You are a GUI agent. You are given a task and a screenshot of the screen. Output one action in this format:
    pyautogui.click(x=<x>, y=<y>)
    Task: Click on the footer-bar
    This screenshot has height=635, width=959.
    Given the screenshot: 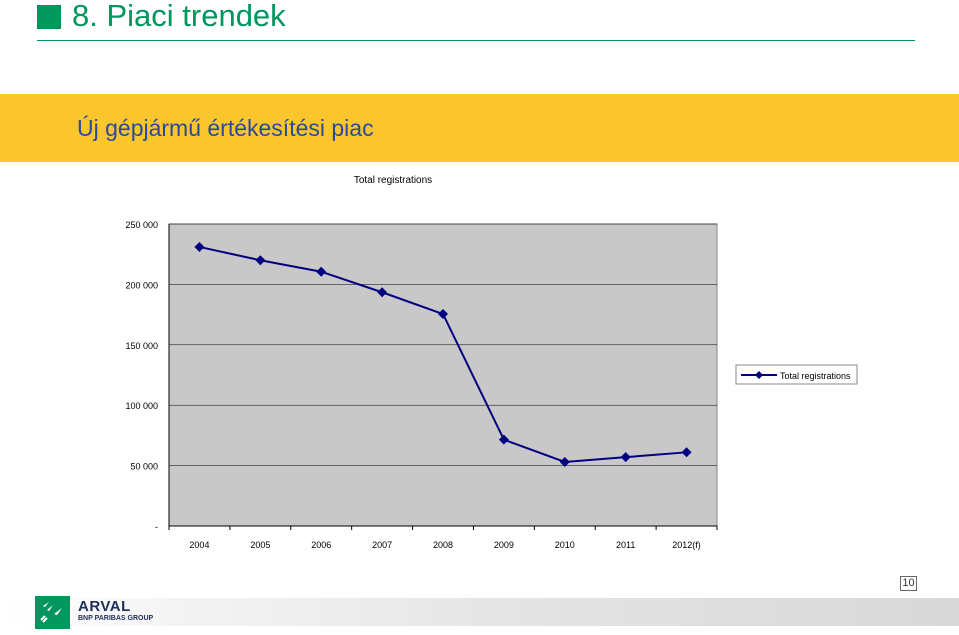 What is the action you would take?
    pyautogui.click(x=479, y=612)
    